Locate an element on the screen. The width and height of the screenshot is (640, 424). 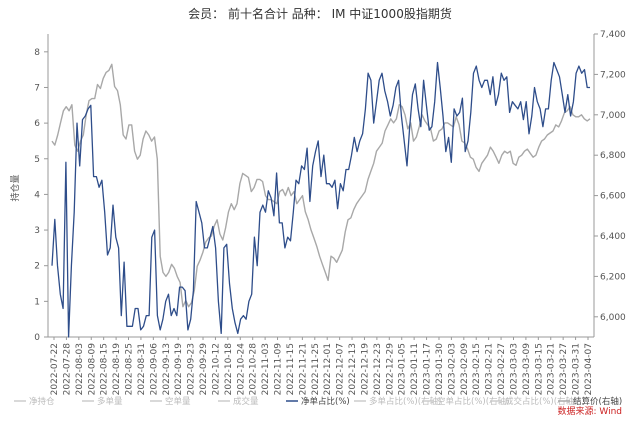
x-tick-label: 2022-12-07 is located at coordinates (341, 369).